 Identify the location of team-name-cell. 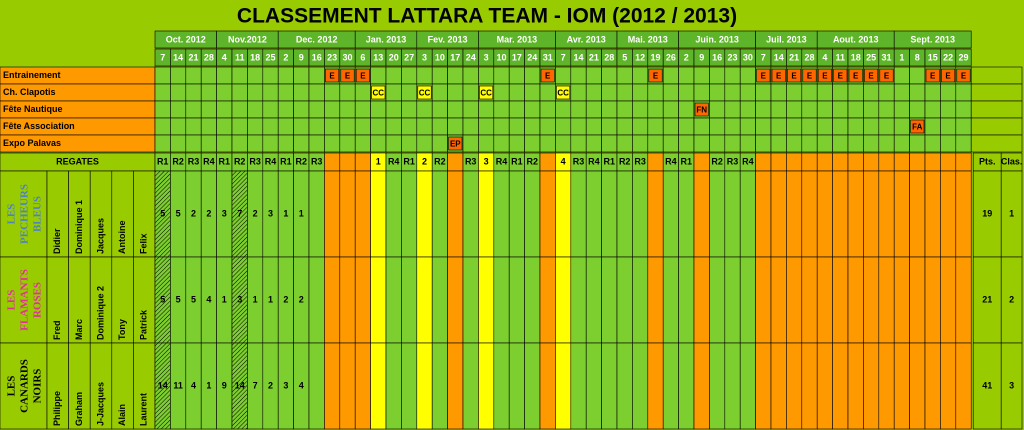
(24, 214).